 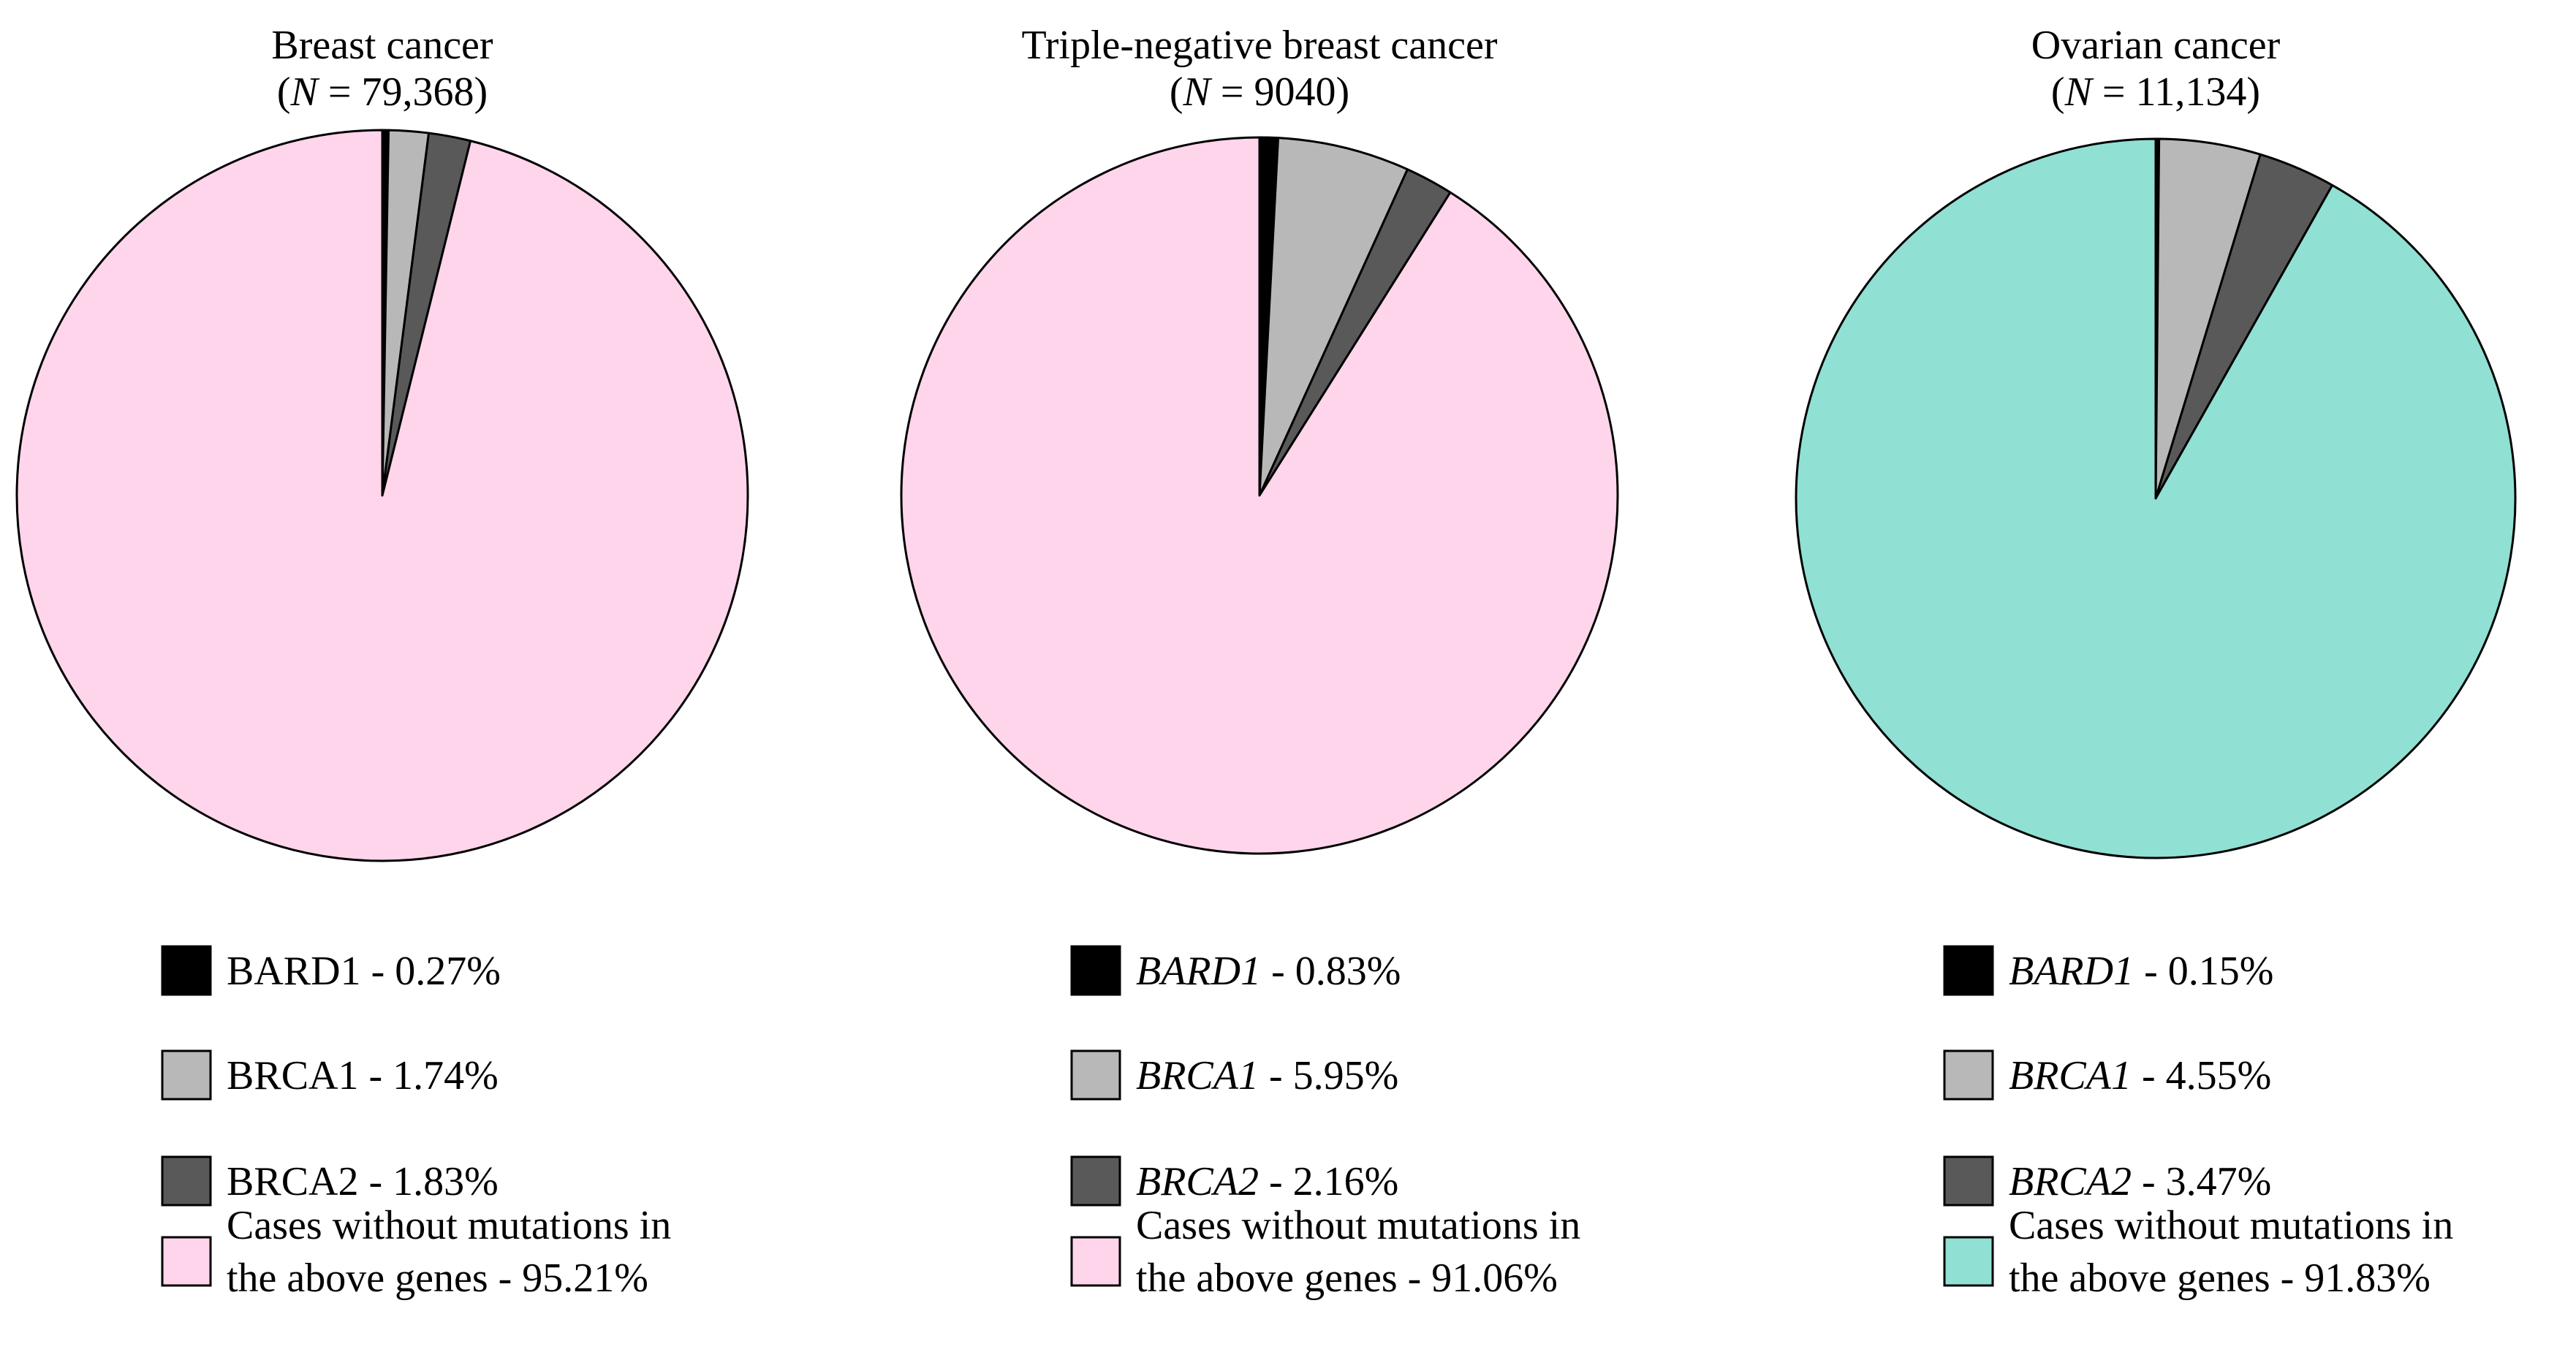 I want to click on legend-label-bard1: BARD1 - 0.83%, so click(x=1268, y=971).